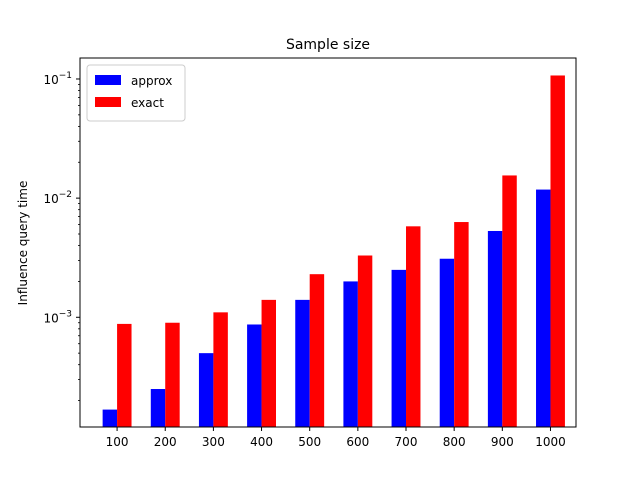  What do you see at coordinates (454, 442) in the screenshot?
I see `x-tick-label-800: 800` at bounding box center [454, 442].